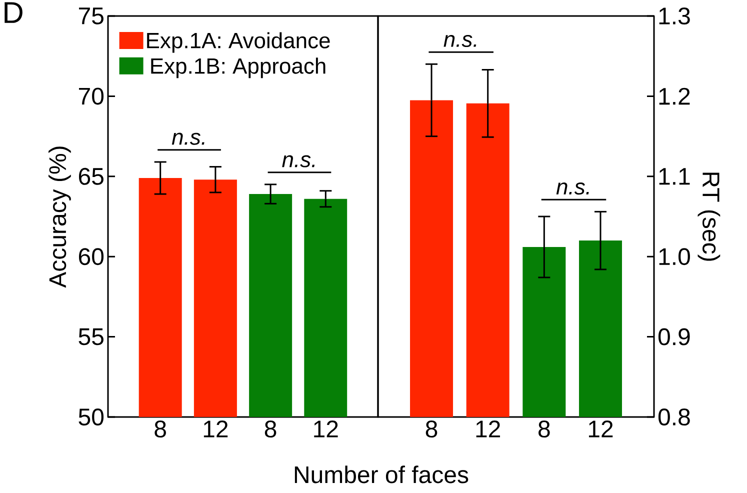 This screenshot has width=747, height=493. What do you see at coordinates (91, 16) in the screenshot?
I see `y-tick-label: 75` at bounding box center [91, 16].